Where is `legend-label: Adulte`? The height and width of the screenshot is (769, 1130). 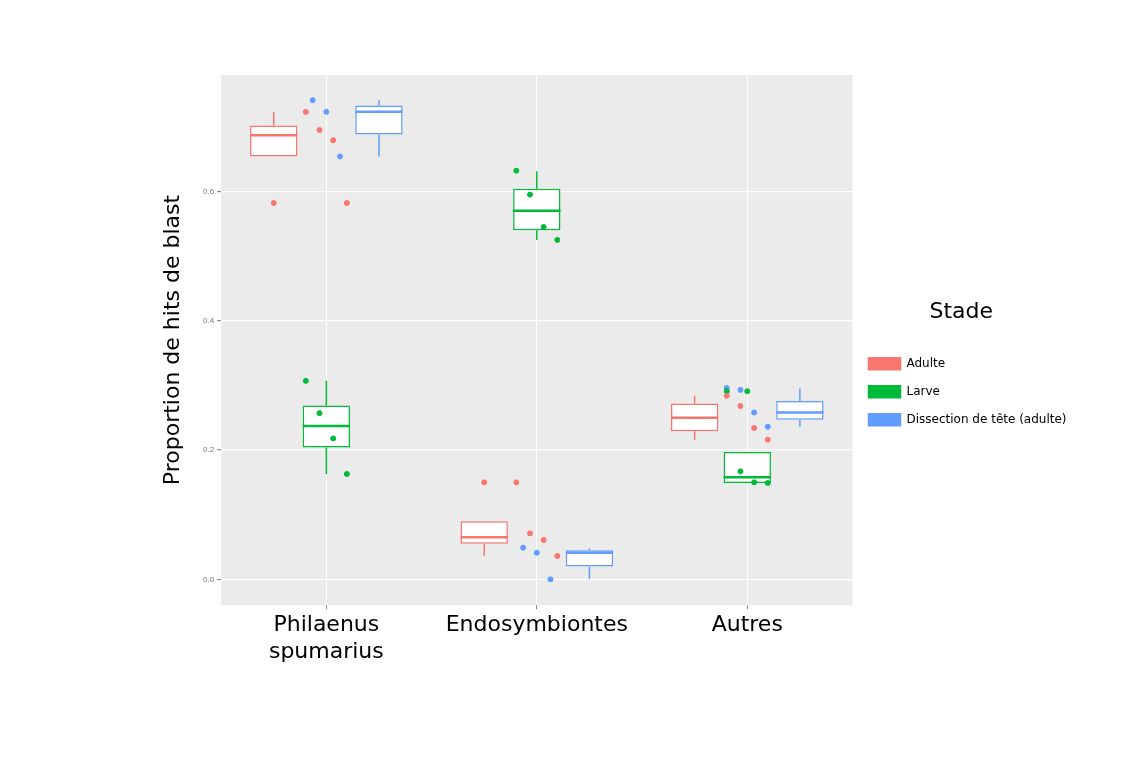
legend-label: Adulte is located at coordinates (926, 362).